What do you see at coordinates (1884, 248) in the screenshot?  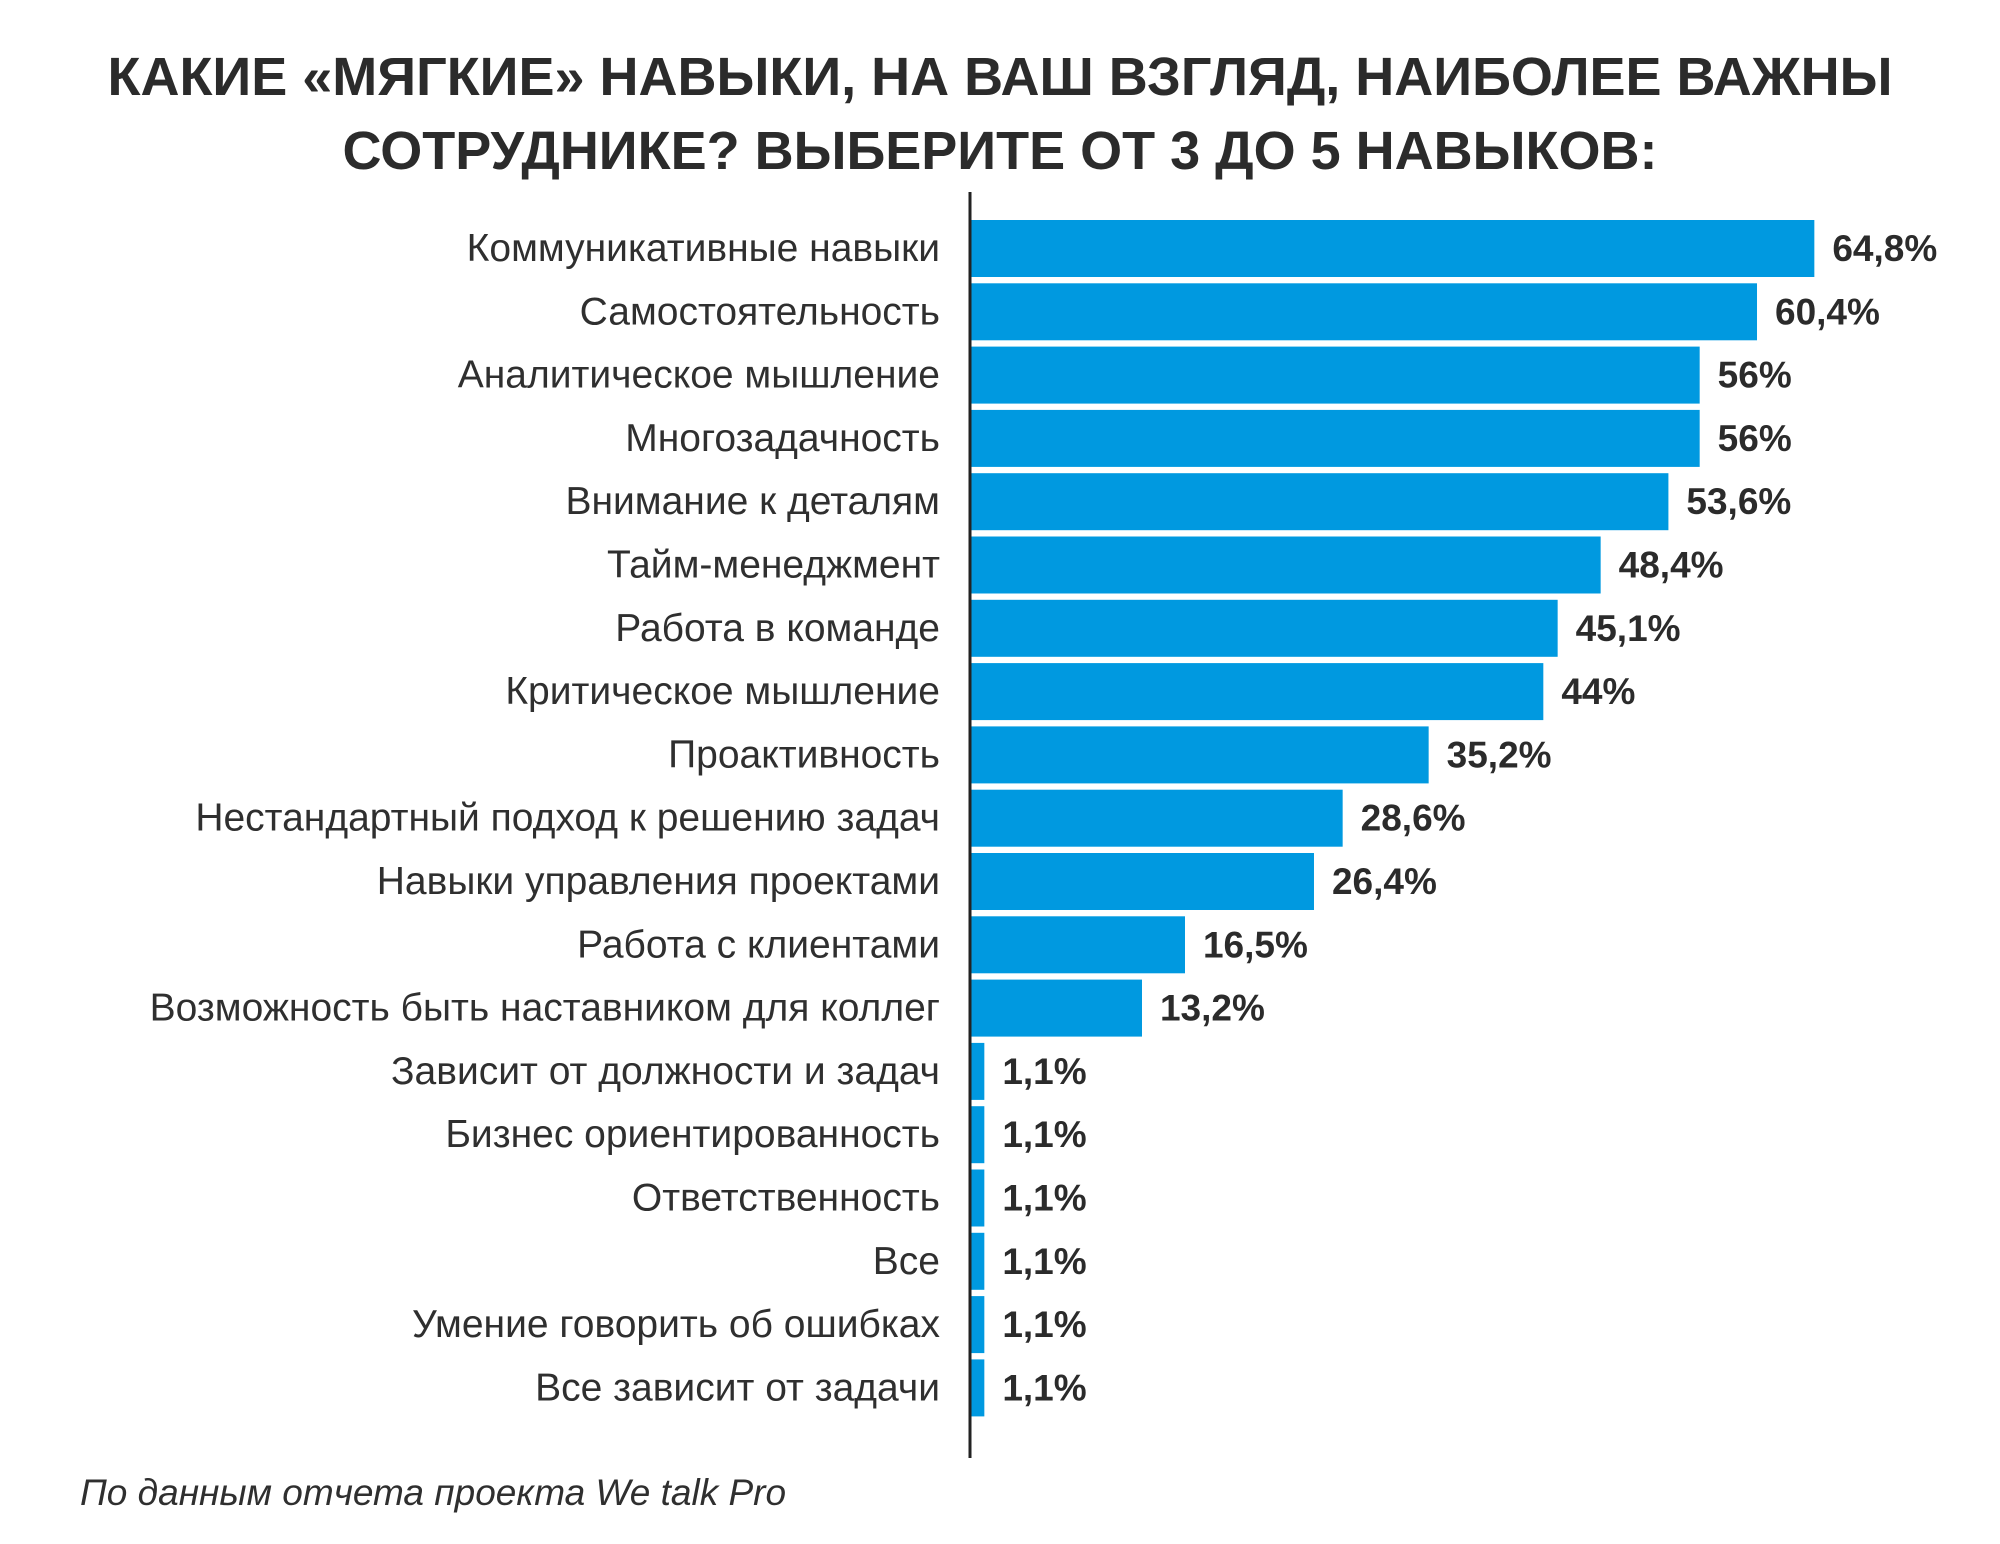 I see `value-label-0: 64,8%` at bounding box center [1884, 248].